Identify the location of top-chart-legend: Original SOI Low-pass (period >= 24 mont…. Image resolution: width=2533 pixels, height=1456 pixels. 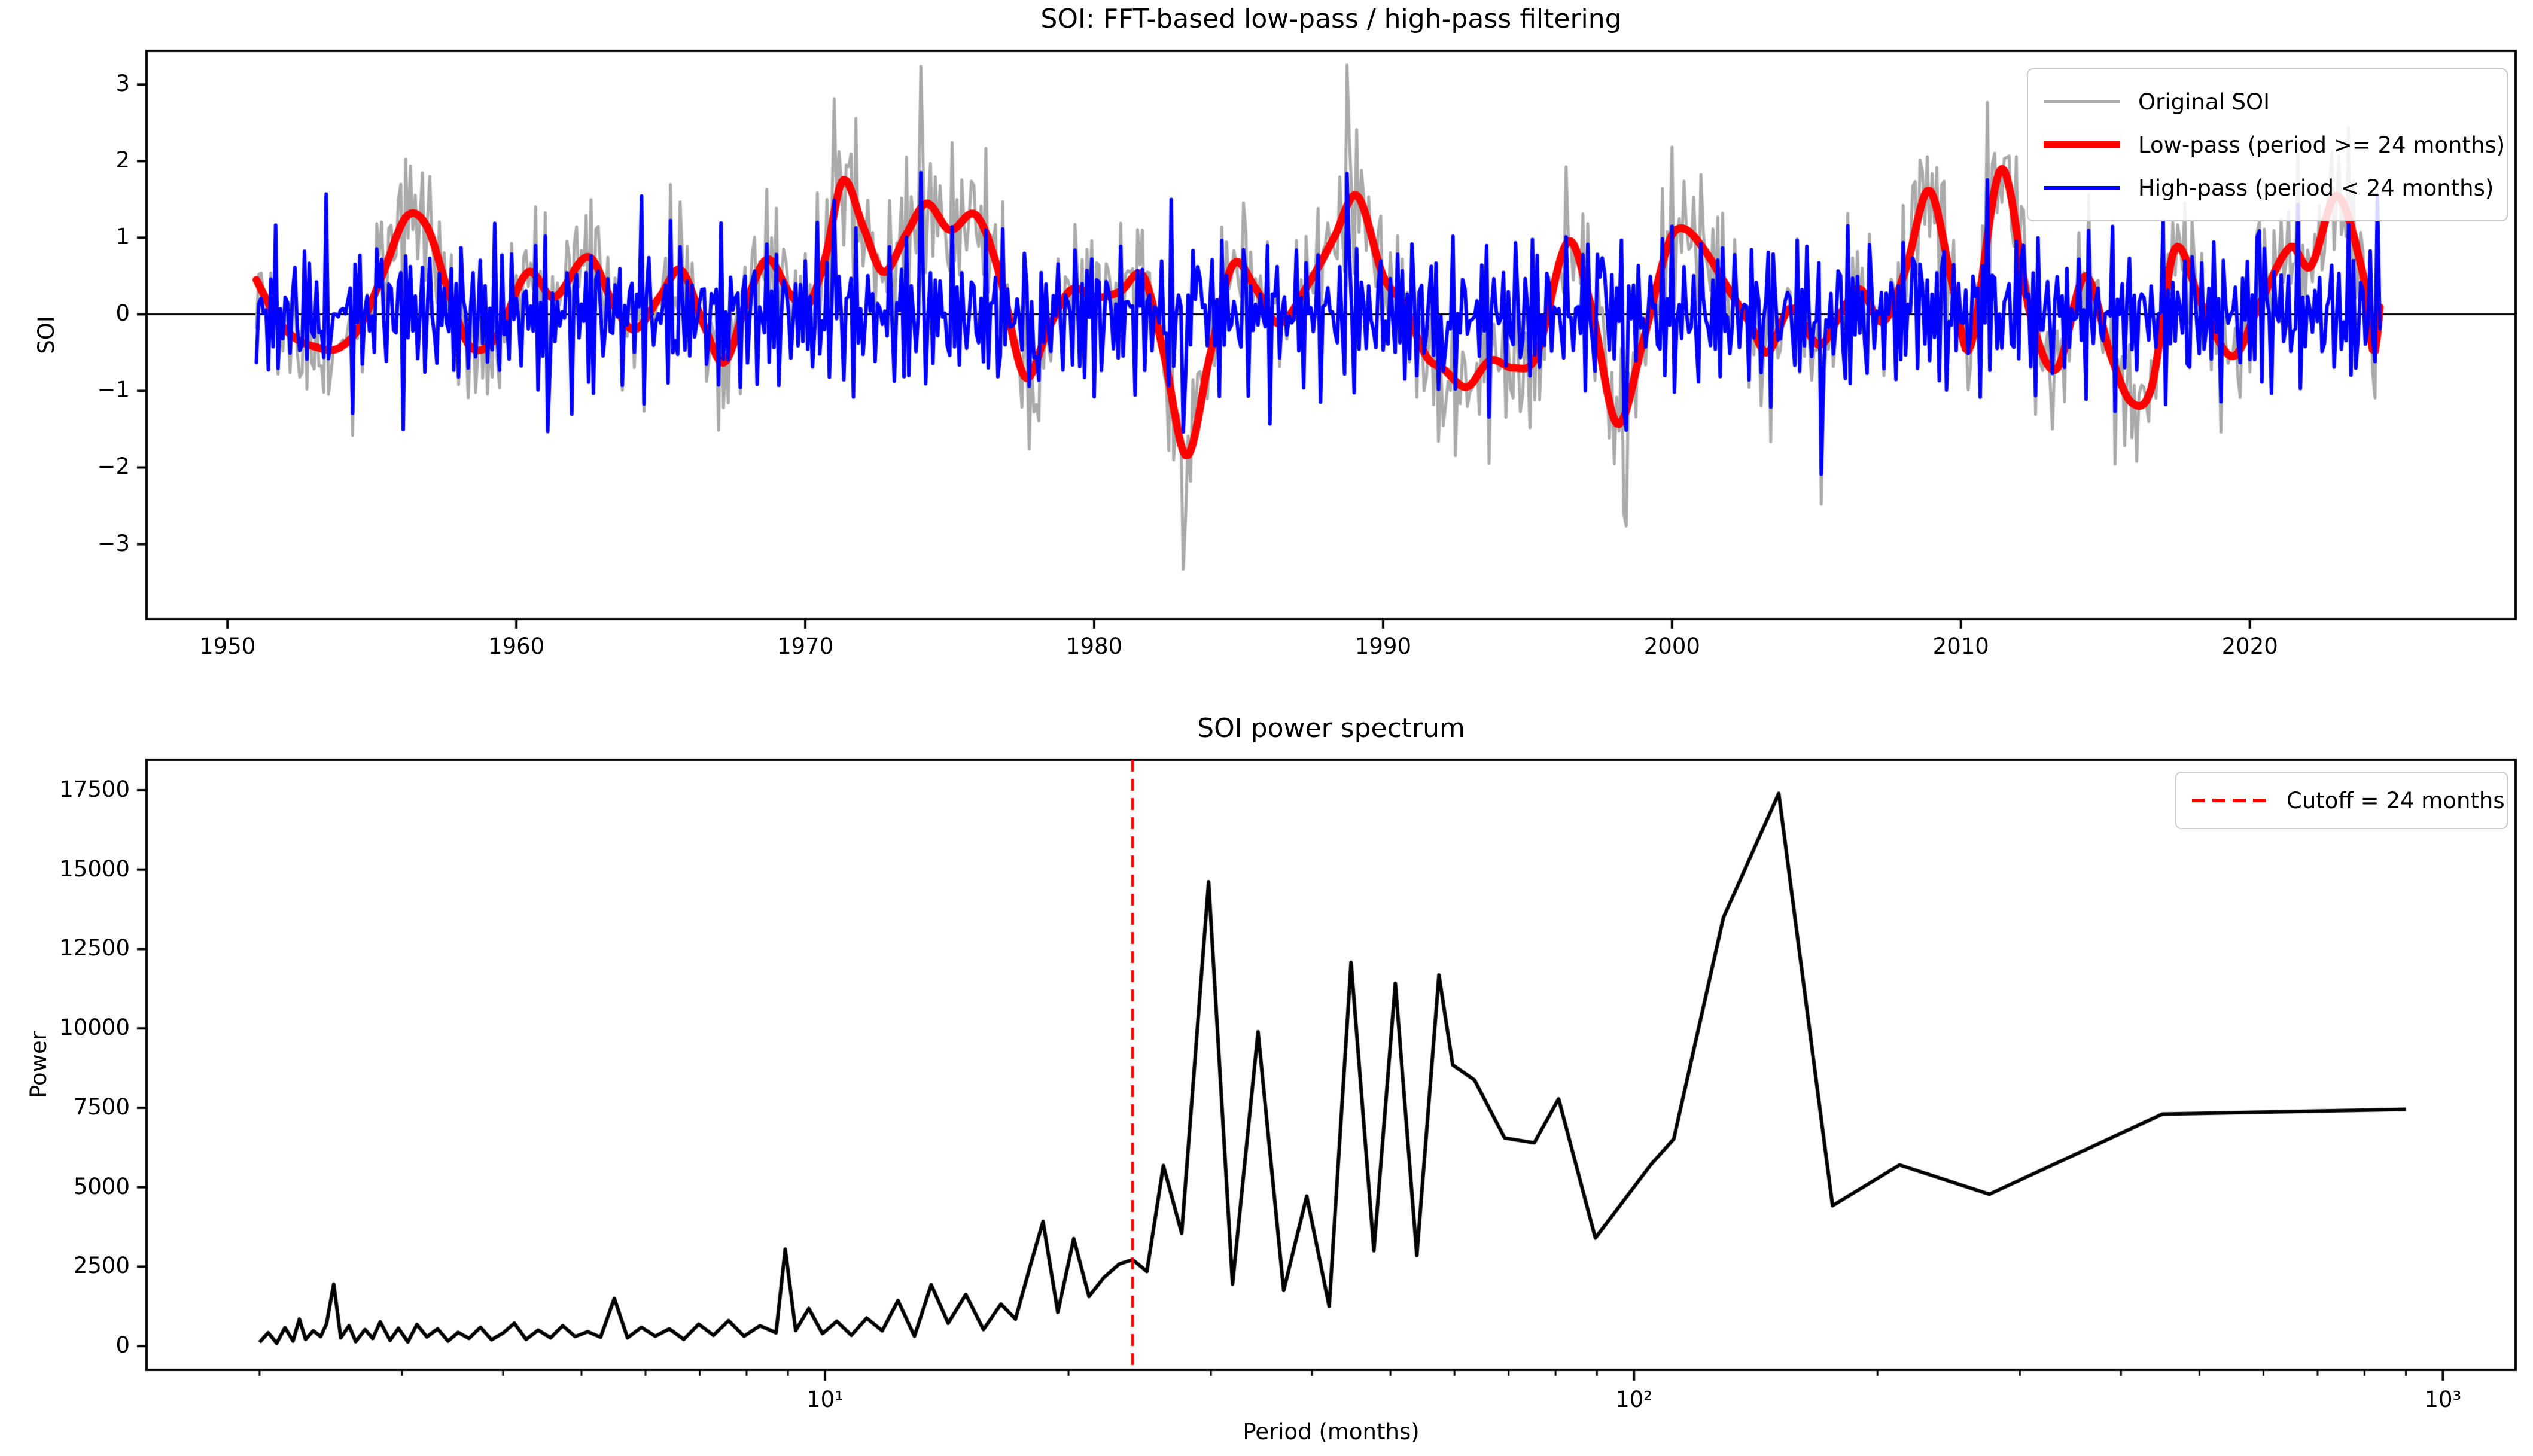
(2267, 144).